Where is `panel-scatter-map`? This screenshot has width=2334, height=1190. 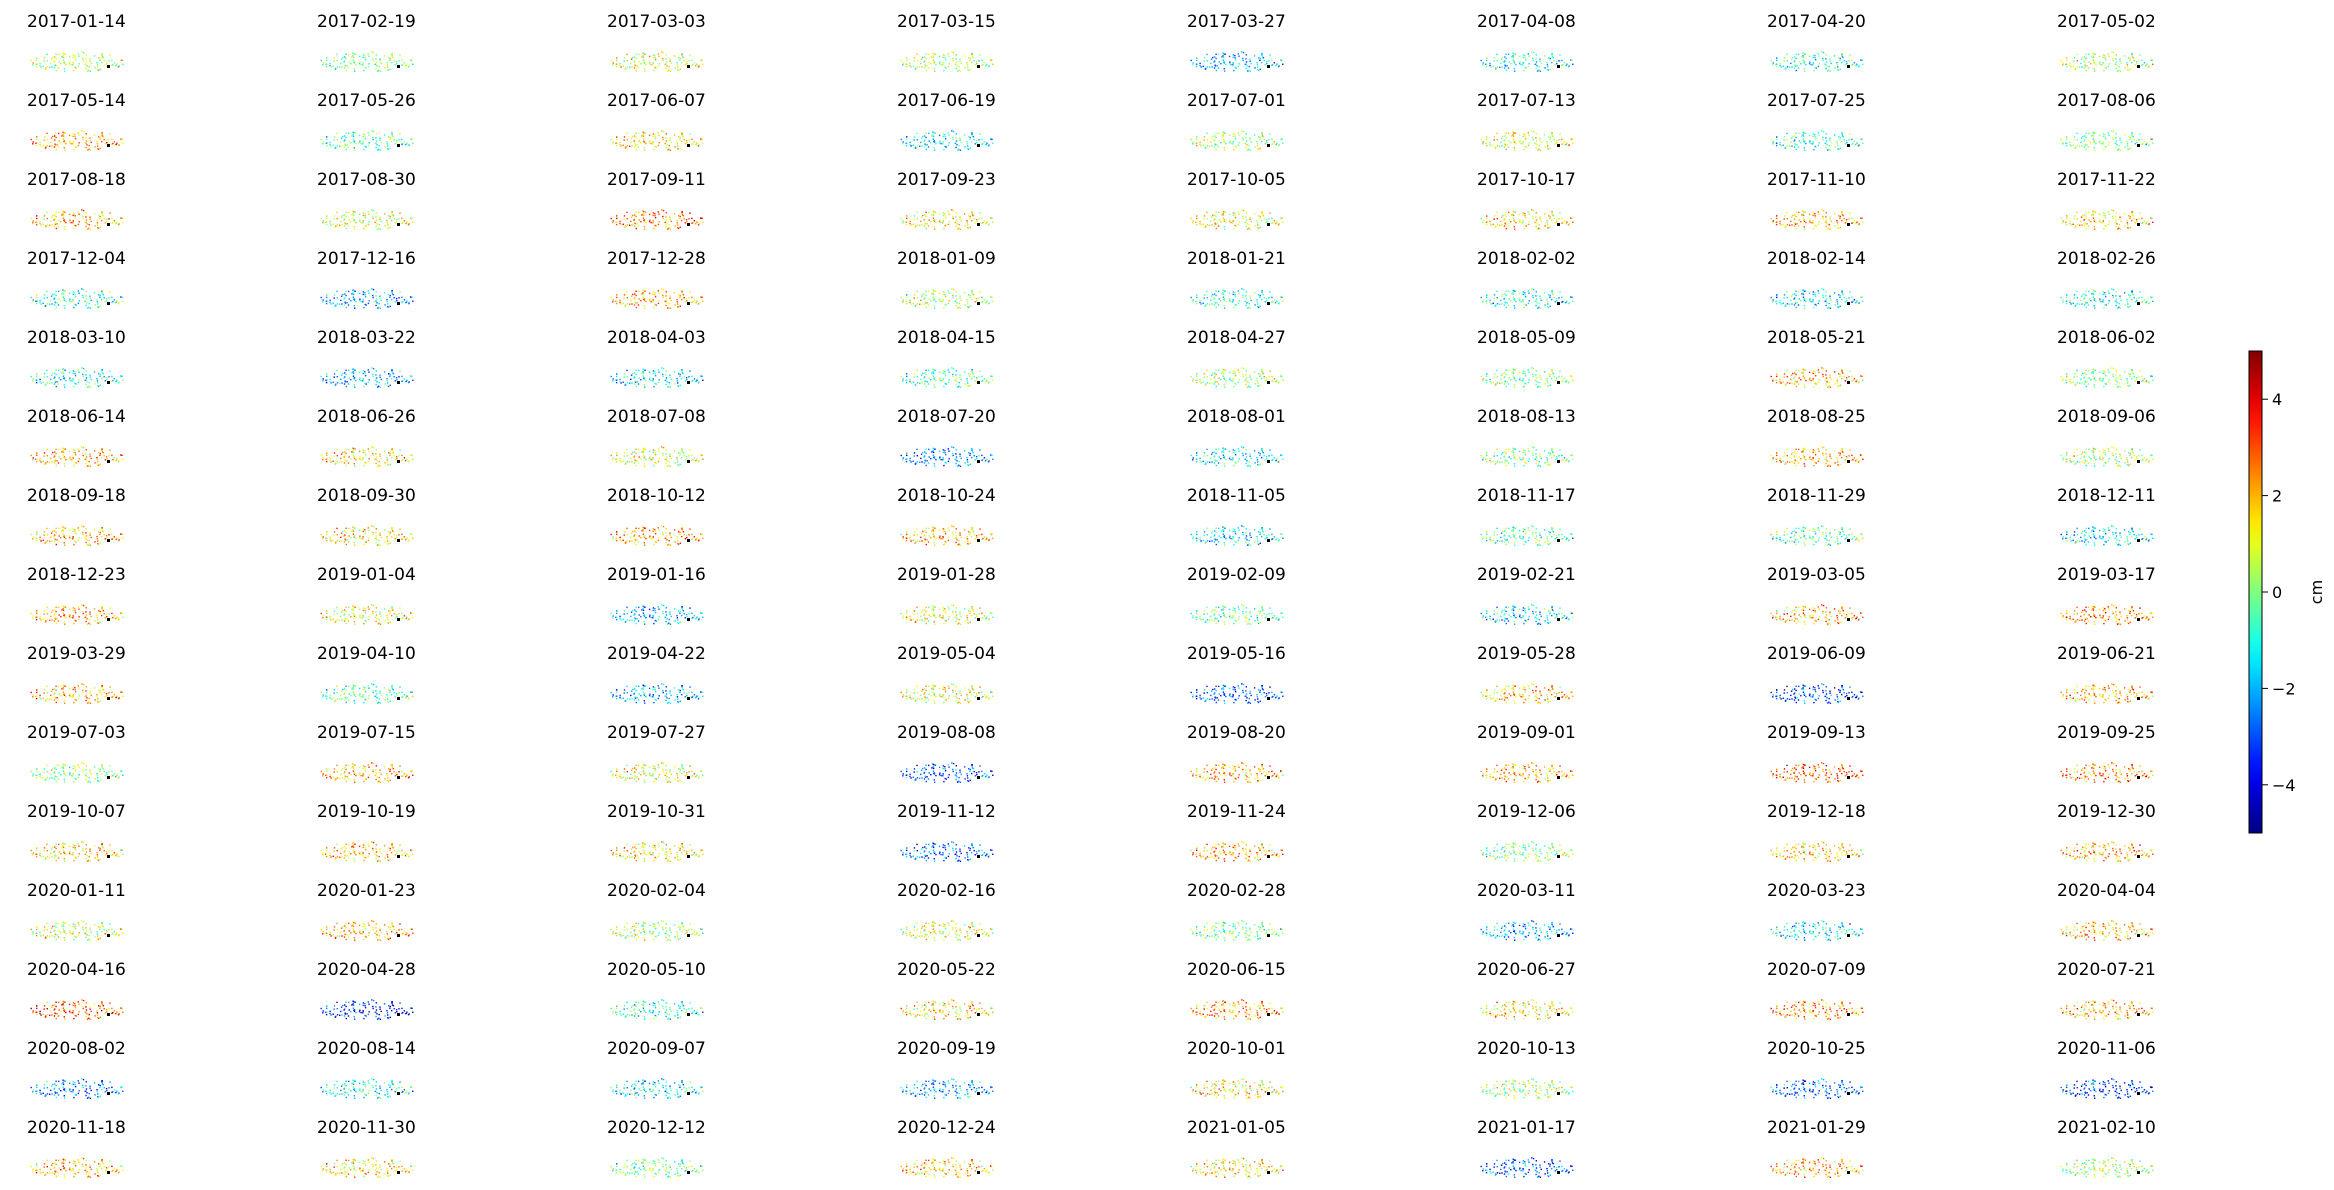
panel-scatter-map is located at coordinates (77, 377).